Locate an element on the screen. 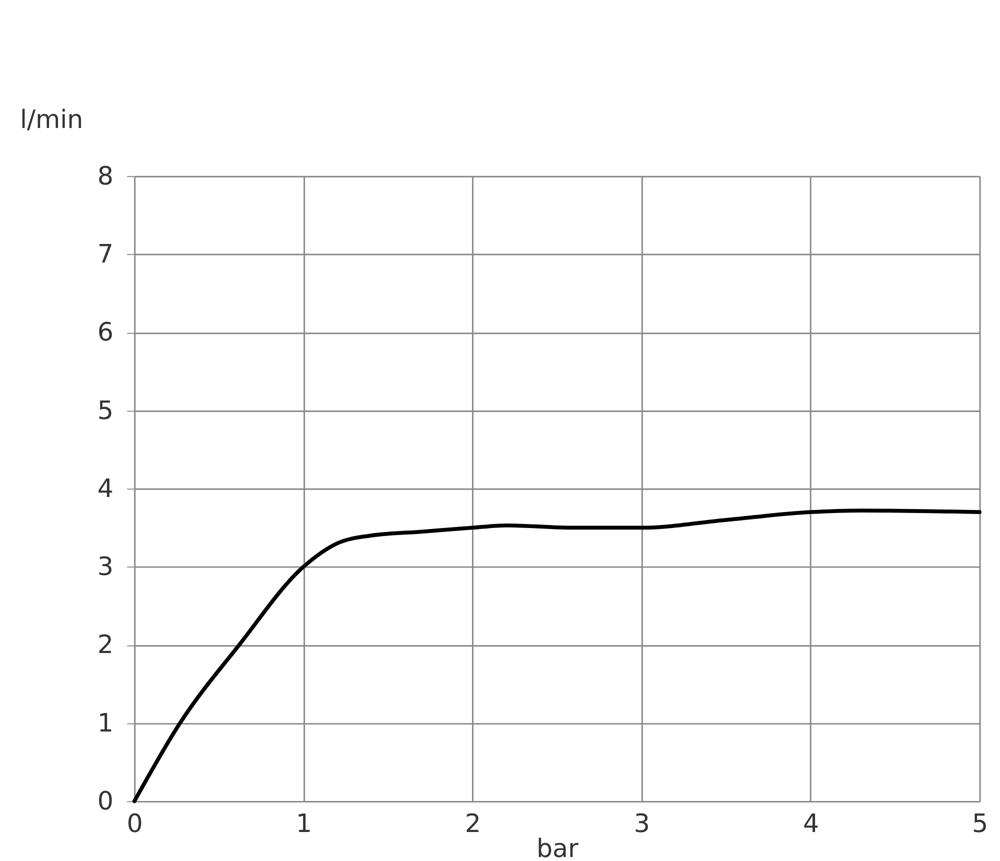 The width and height of the screenshot is (1000, 861). y-axis-title: l/min is located at coordinates (52, 119).